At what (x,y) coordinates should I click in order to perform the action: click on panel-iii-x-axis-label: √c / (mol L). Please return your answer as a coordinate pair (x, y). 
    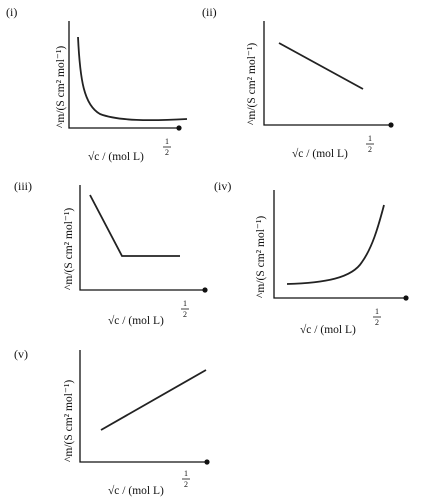
    Looking at the image, I should click on (136, 320).